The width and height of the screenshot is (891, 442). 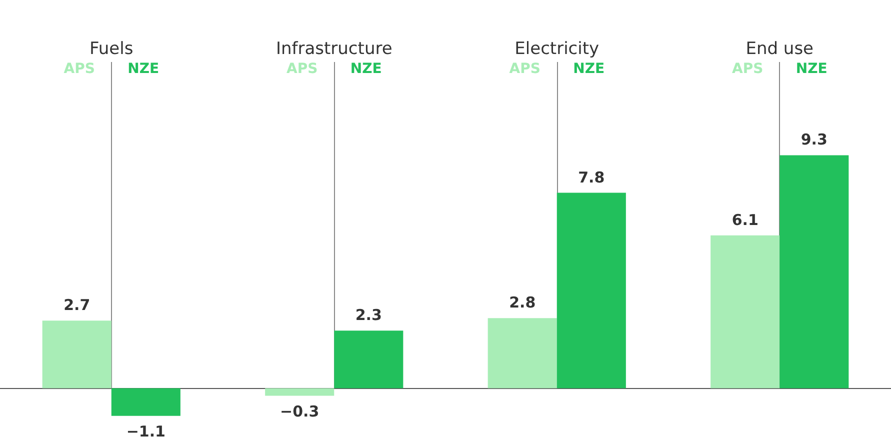 I want to click on data-label: −0.3, so click(x=300, y=411).